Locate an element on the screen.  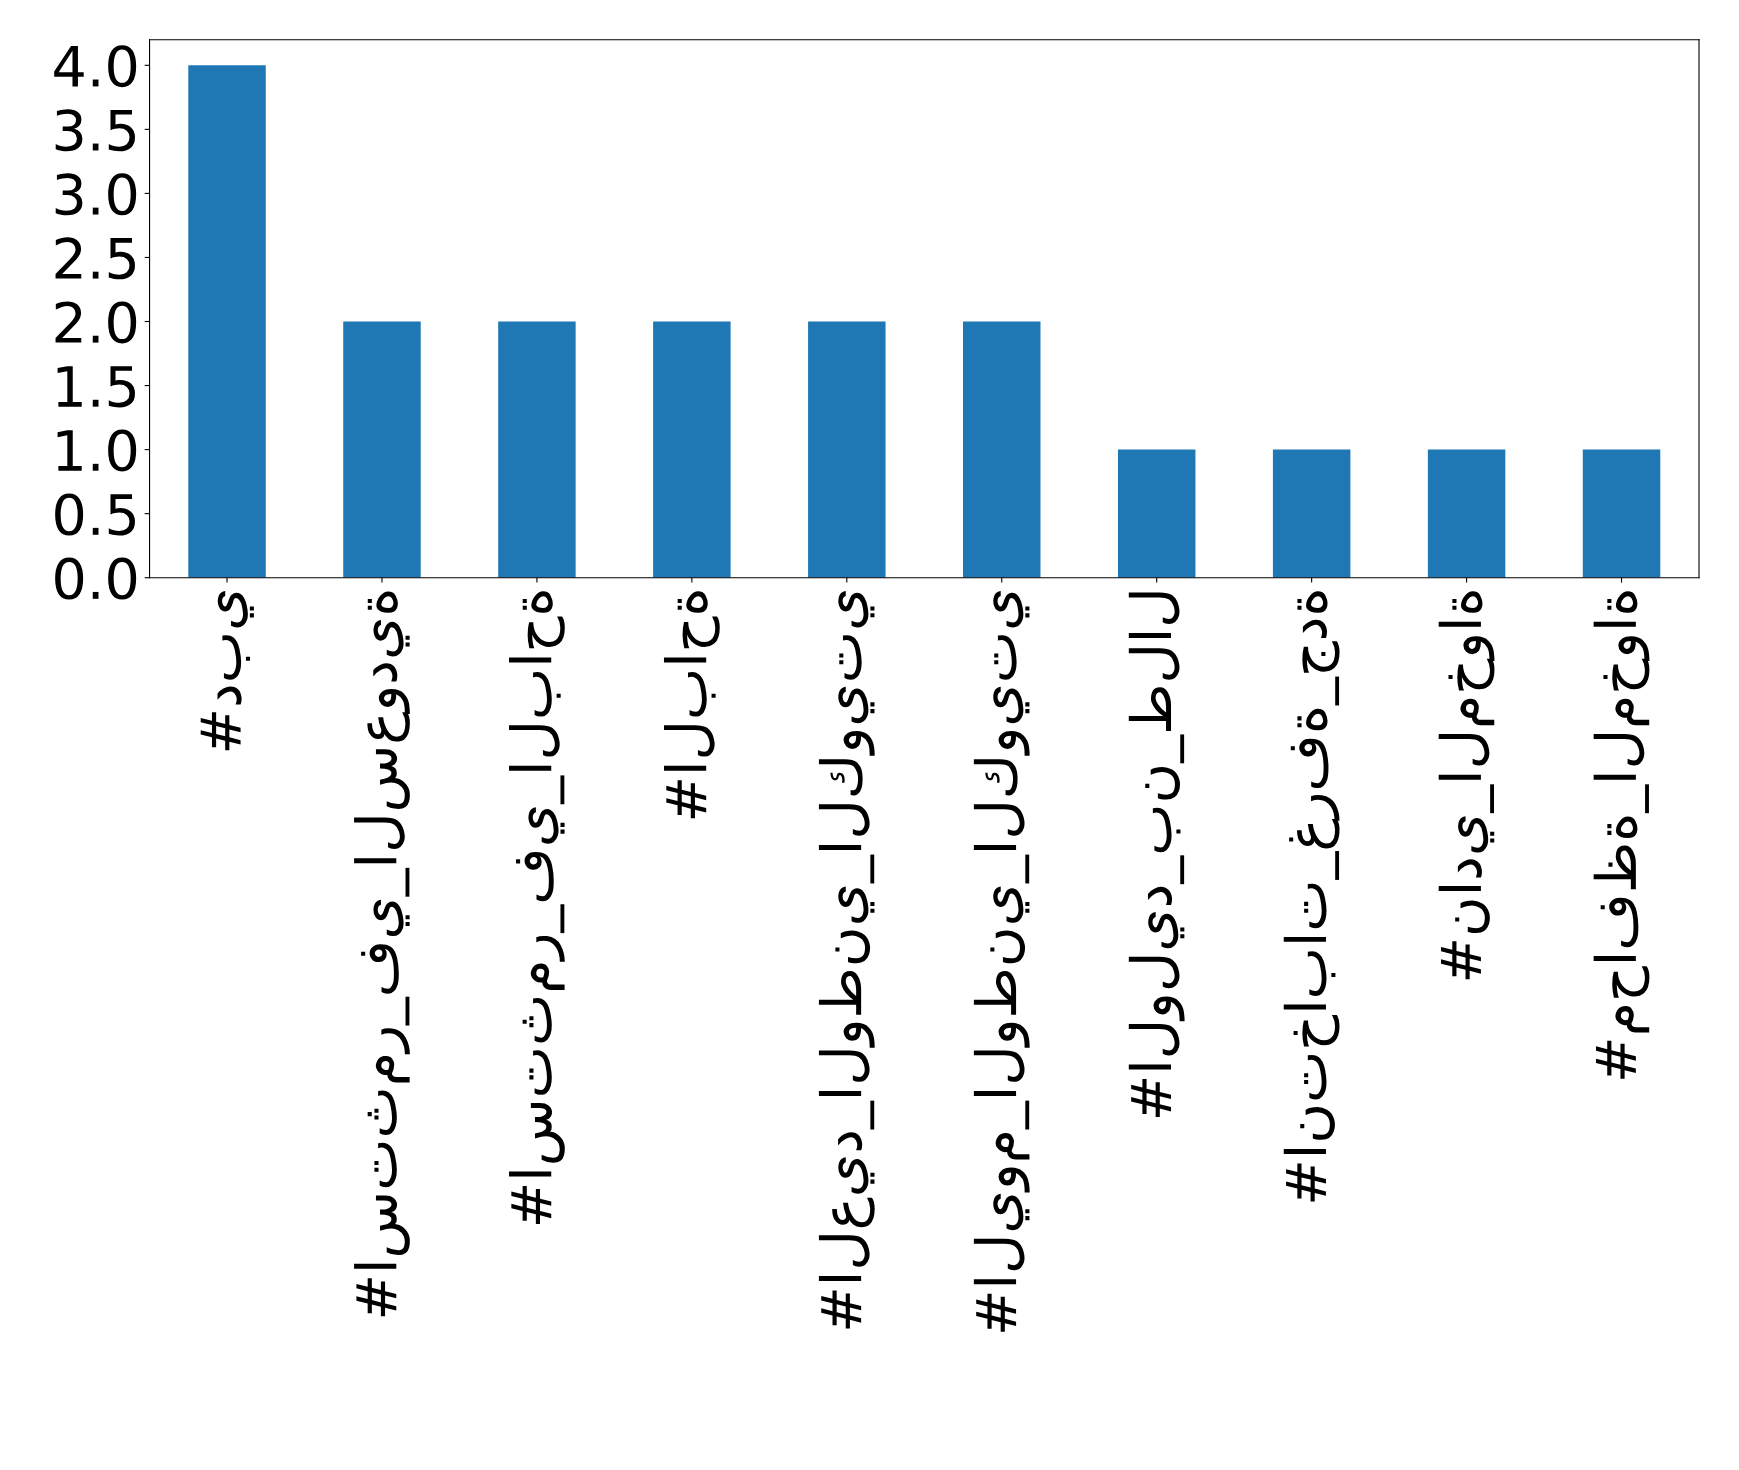
x-tick-label: #انتخابات_غرفة_جدة is located at coordinates (1311, 896).